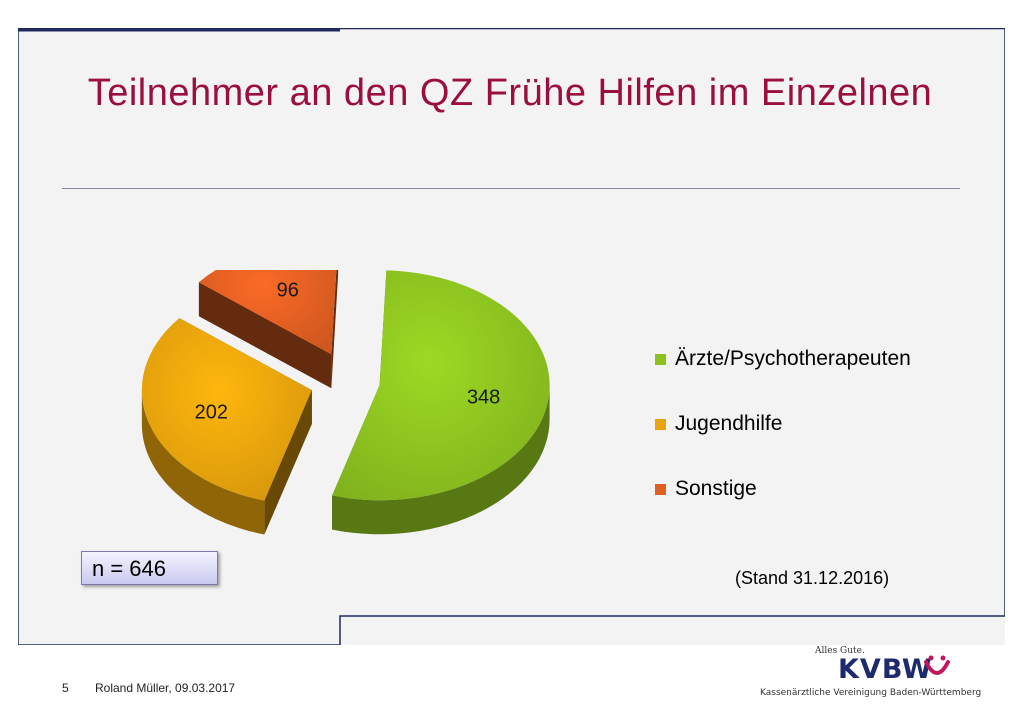 The height and width of the screenshot is (724, 1023). What do you see at coordinates (716, 488) in the screenshot?
I see `legend-label-sonstige: Sonstige` at bounding box center [716, 488].